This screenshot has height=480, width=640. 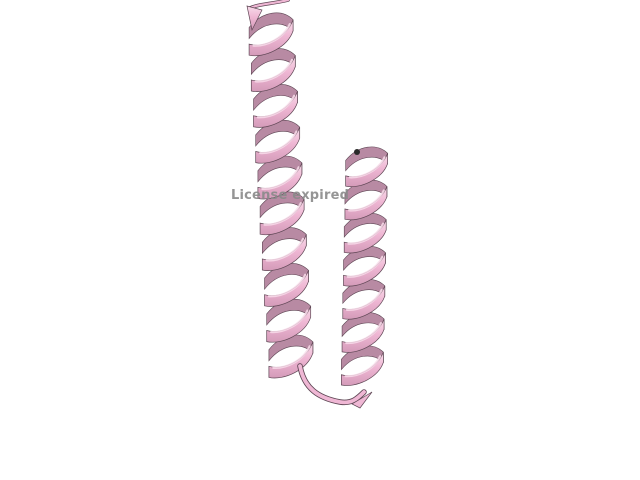 What do you see at coordinates (269, 5) in the screenshot?
I see `n-terminus-tail` at bounding box center [269, 5].